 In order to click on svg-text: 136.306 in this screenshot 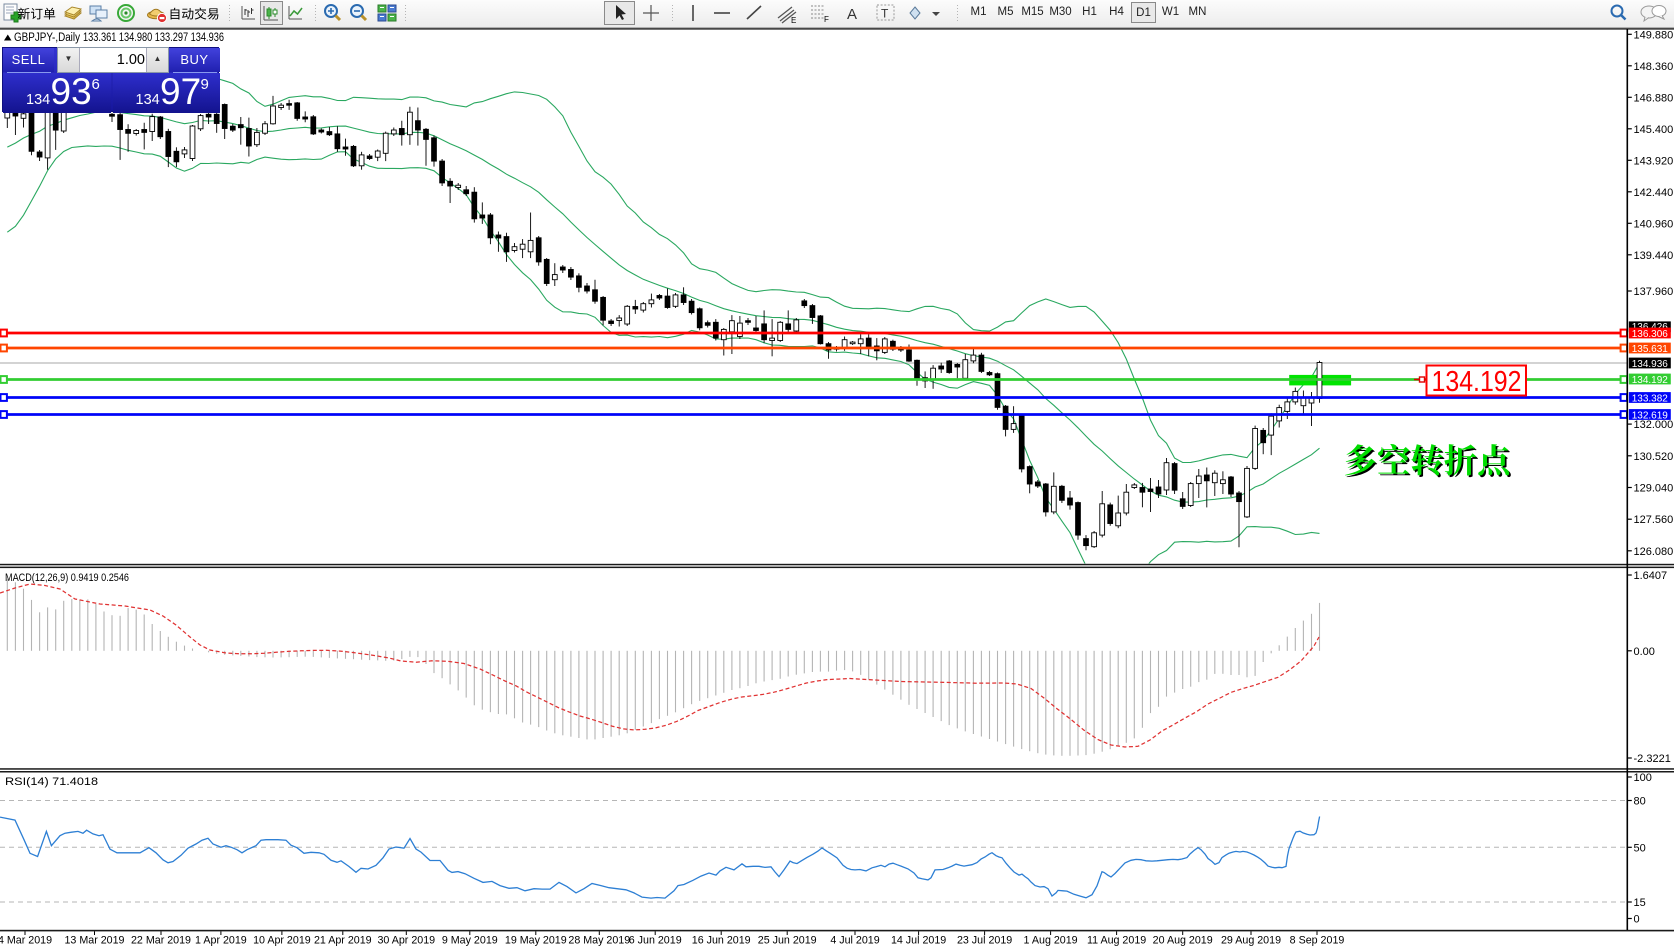, I will do `click(1650, 334)`.